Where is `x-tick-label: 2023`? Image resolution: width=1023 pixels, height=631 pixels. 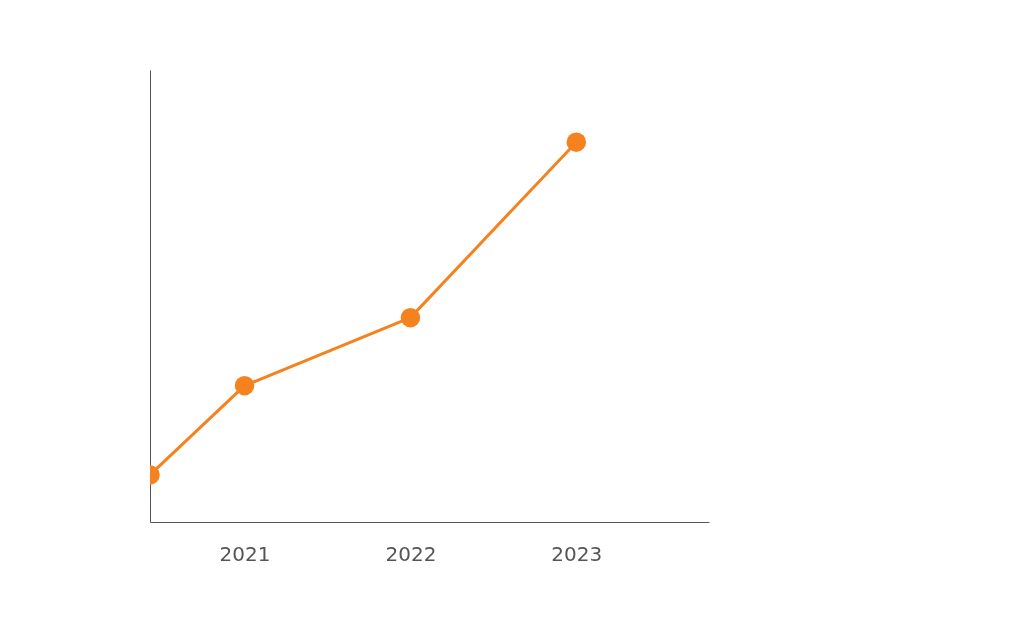 x-tick-label: 2023 is located at coordinates (577, 553).